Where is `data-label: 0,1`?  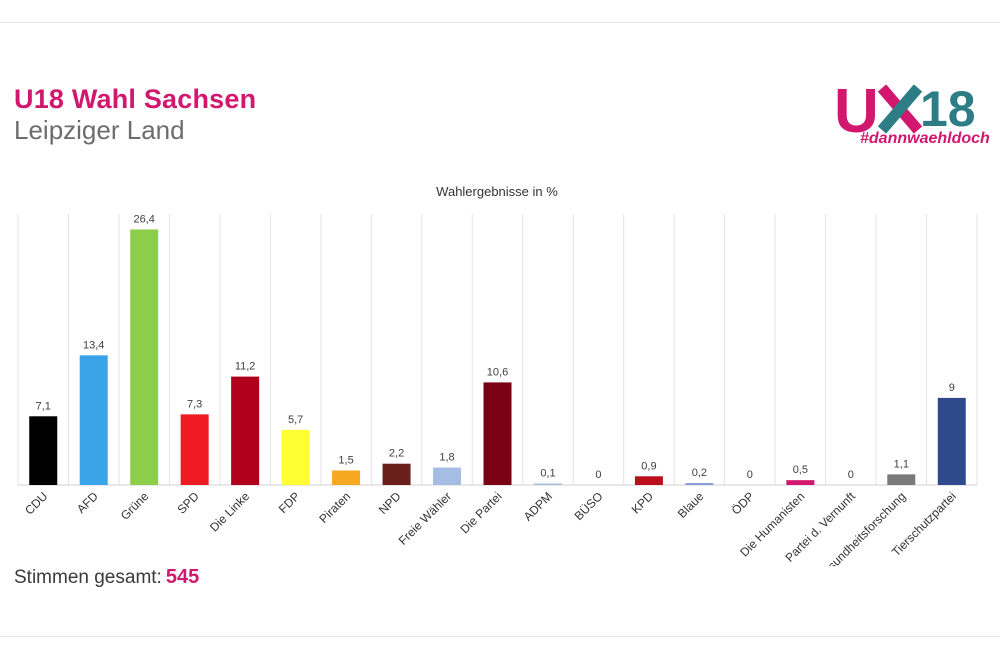
data-label: 0,1 is located at coordinates (547, 474).